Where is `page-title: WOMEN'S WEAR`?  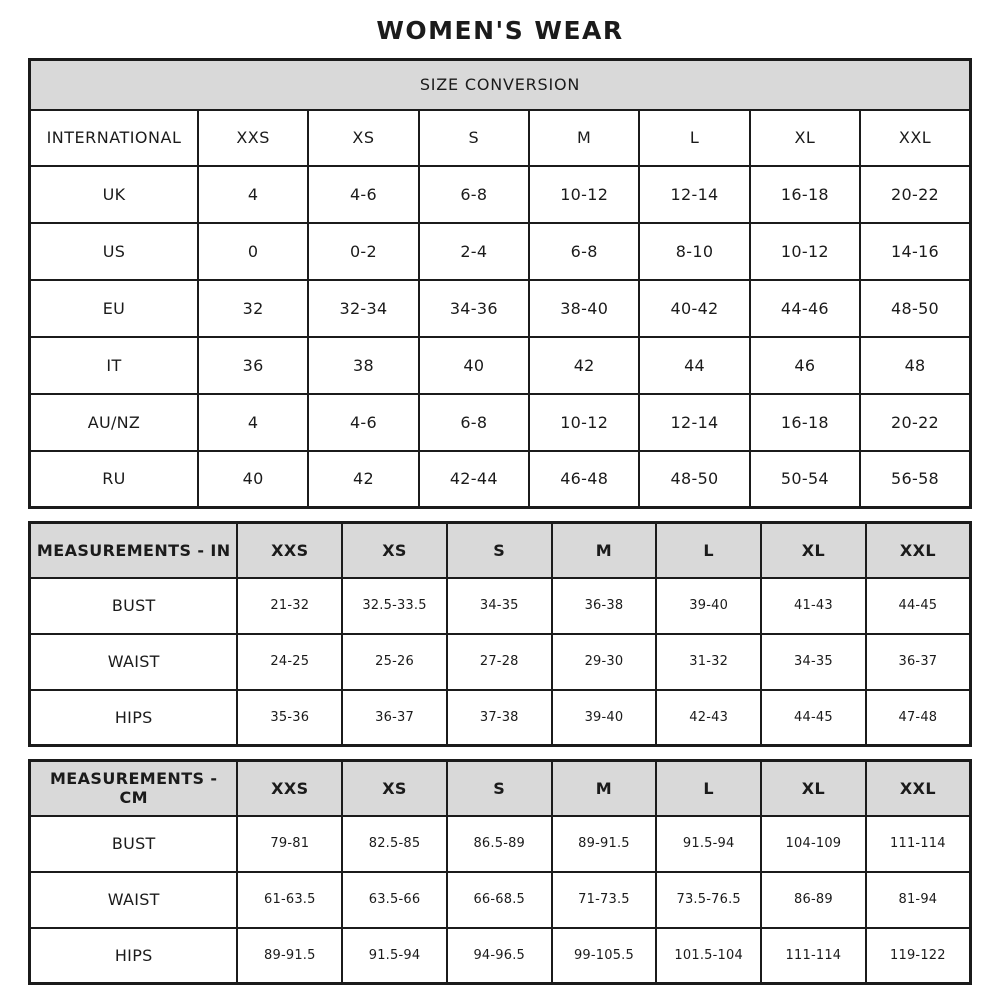 page-title: WOMEN'S WEAR is located at coordinates (500, 30).